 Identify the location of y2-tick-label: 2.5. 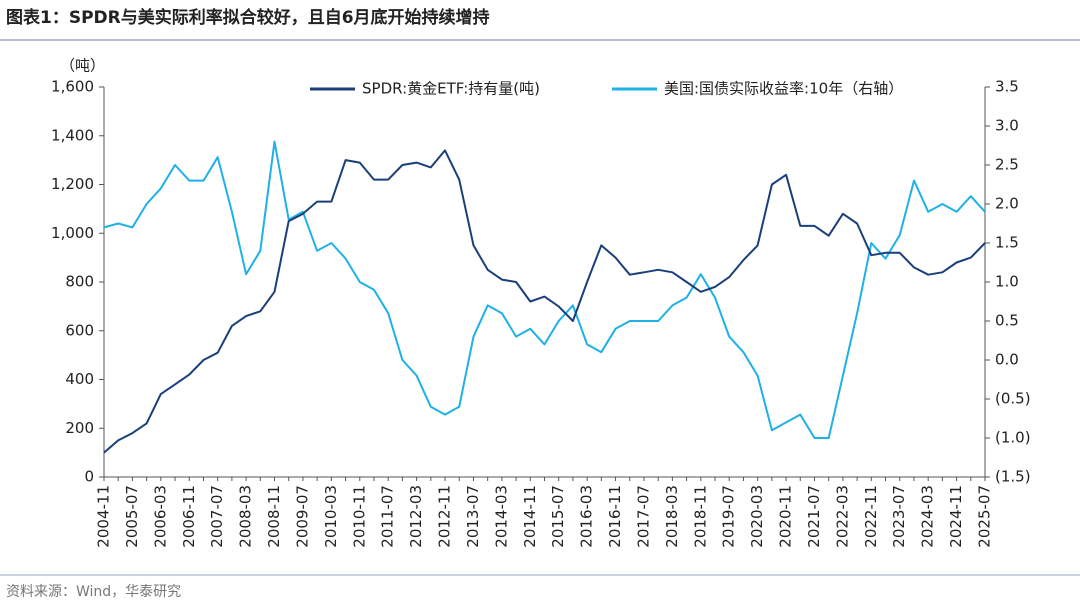
(1007, 165).